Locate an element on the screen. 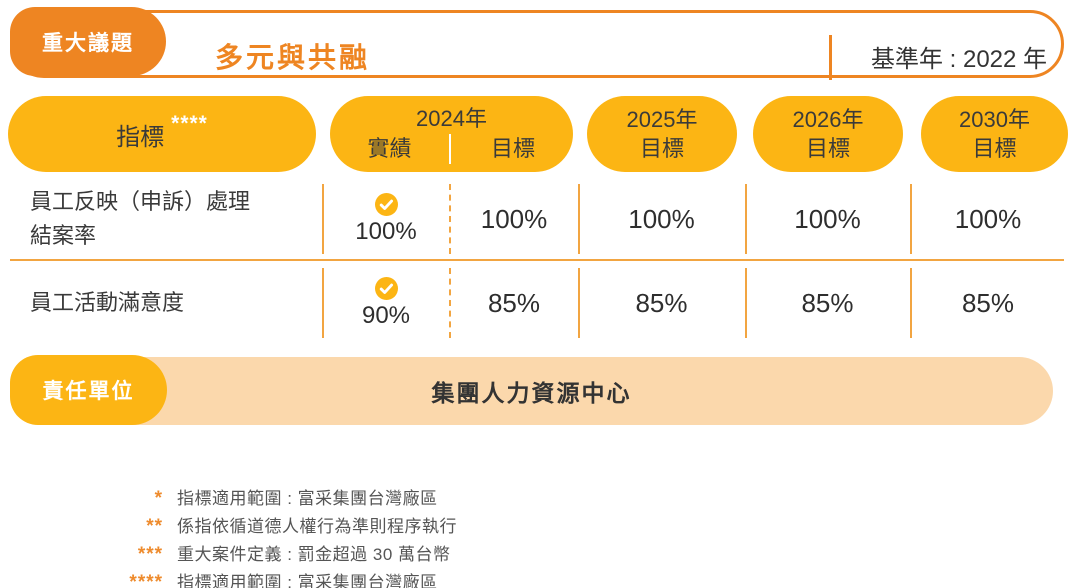  footnote: *** 重大案件定義 : 罰金超過 30 萬台幣 is located at coordinates (537, 552).